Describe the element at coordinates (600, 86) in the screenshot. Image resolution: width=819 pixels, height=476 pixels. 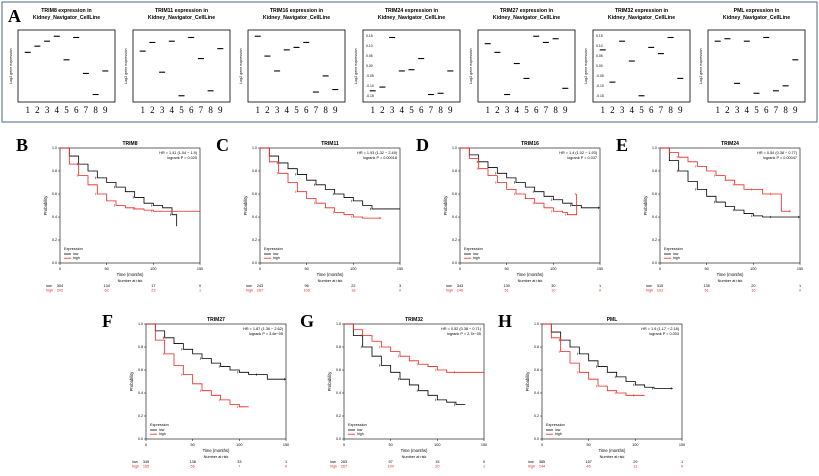
I see `expr-plot-ytick: -0.10` at that location.